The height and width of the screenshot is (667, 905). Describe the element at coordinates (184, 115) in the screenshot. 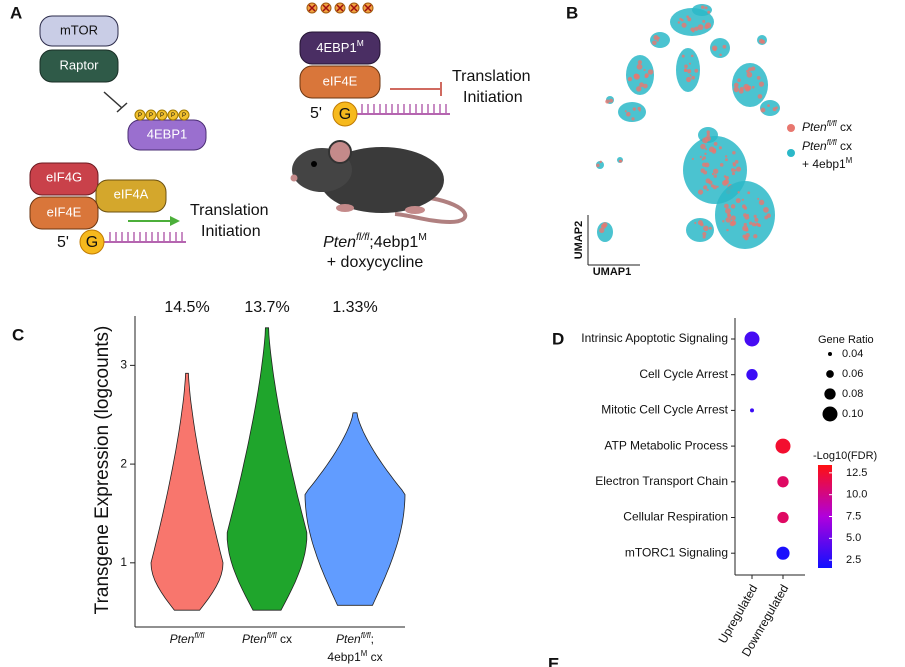

I see `phosphate` at that location.